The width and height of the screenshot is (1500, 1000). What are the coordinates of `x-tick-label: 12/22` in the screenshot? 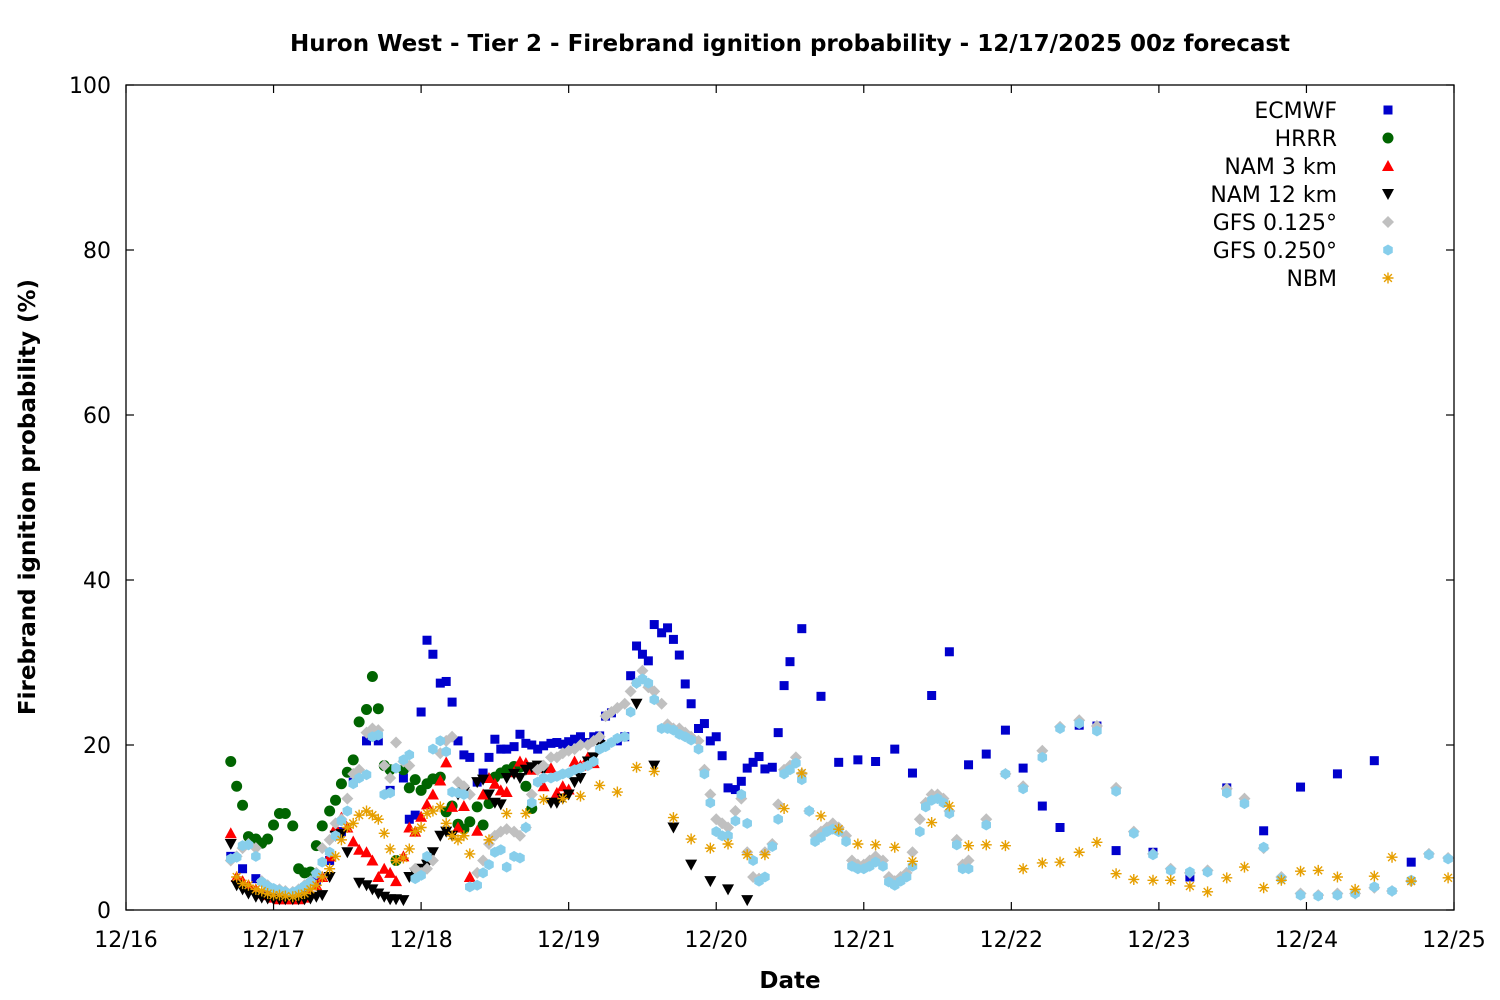 It's located at (1011, 940).